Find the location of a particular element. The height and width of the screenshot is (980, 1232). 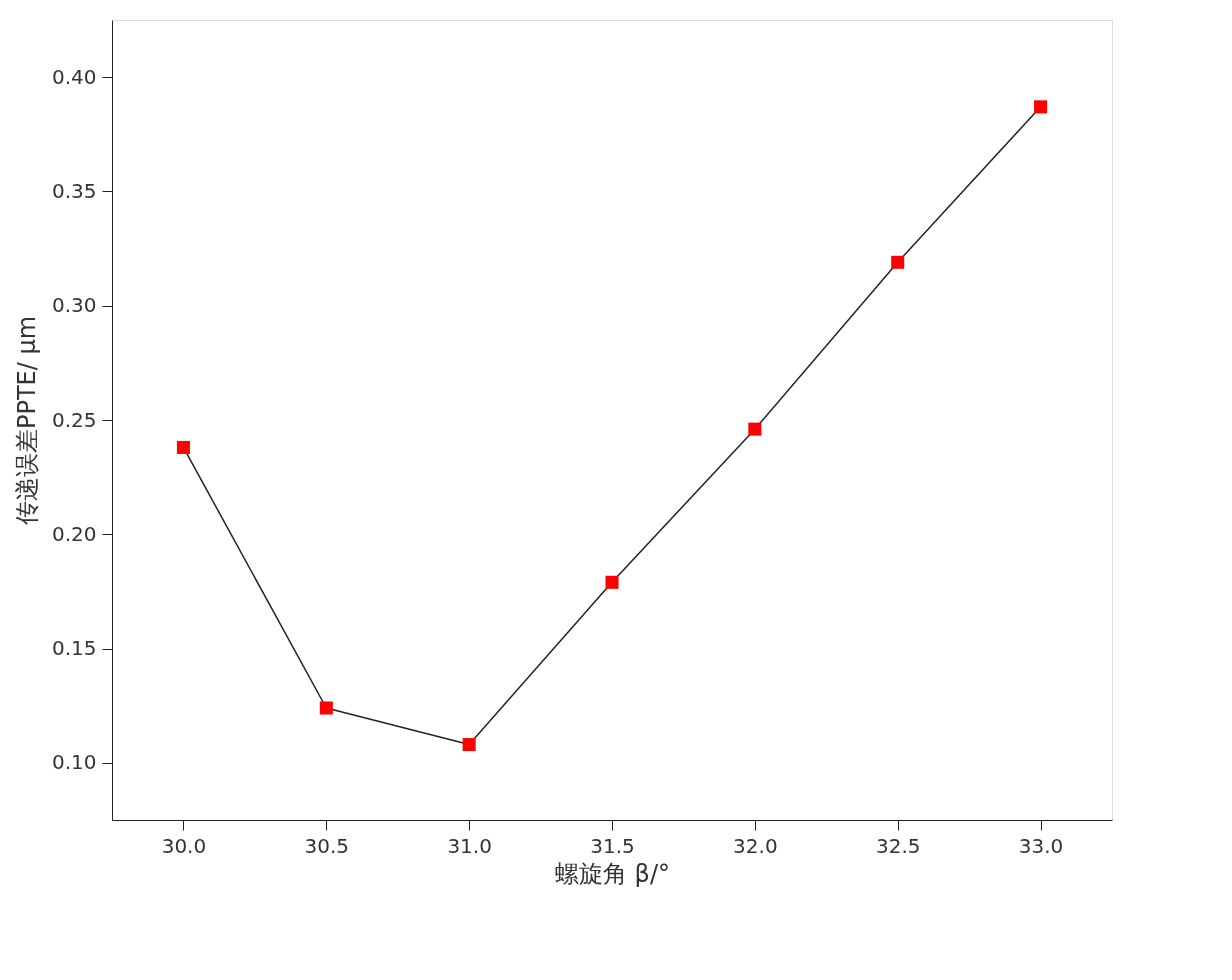

x-tick-label: 31.5 is located at coordinates (612, 845).